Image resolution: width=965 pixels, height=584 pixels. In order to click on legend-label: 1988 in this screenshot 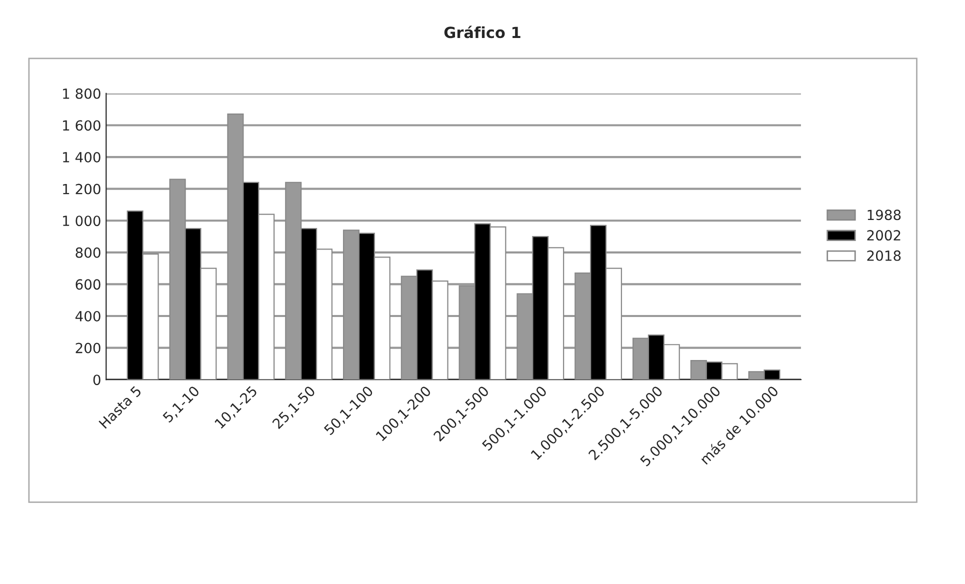, I will do `click(884, 215)`.